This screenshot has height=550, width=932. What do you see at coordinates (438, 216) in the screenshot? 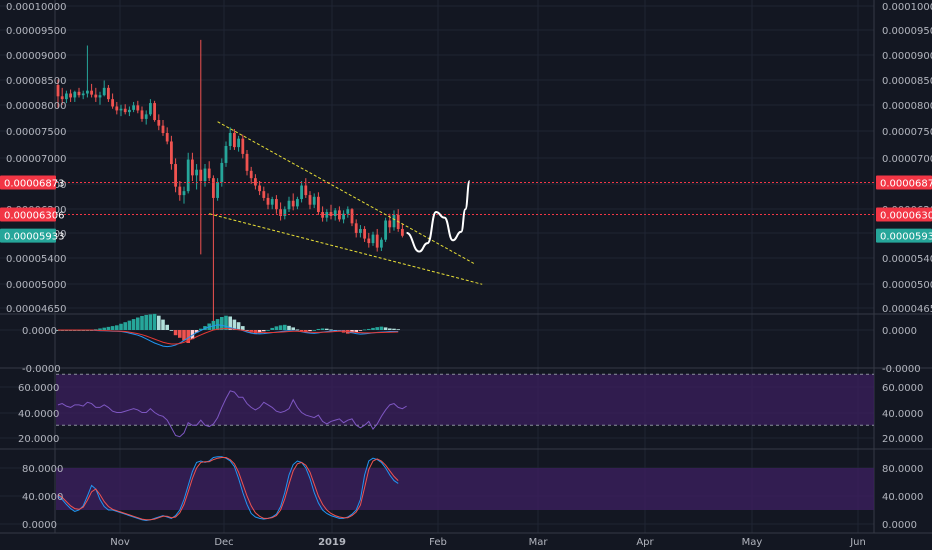
I see `projection-curve` at bounding box center [438, 216].